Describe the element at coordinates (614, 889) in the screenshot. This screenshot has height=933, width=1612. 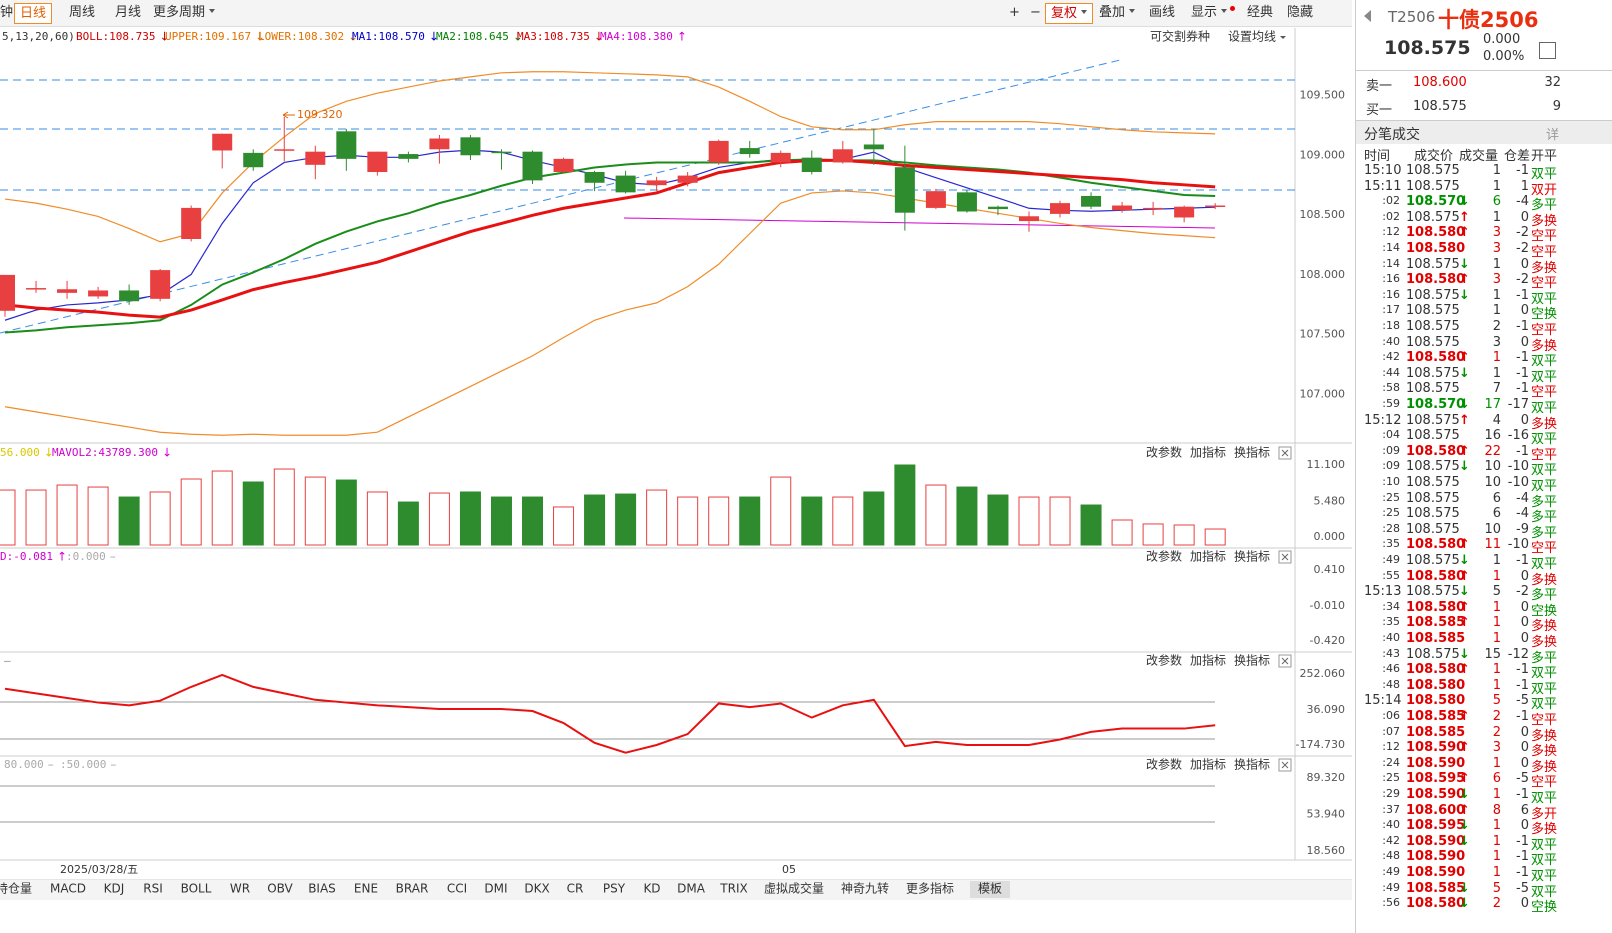
I see `tab: PSY` at that location.